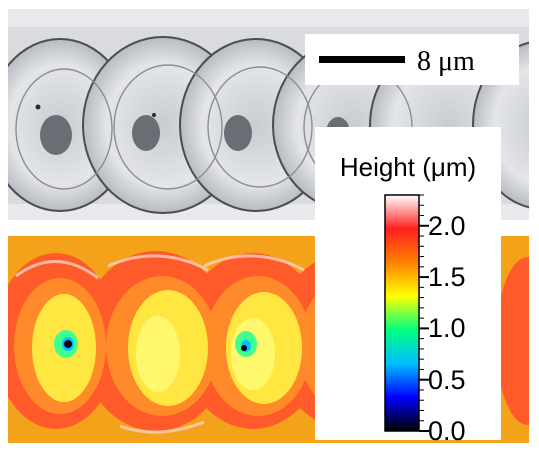 The width and height of the screenshot is (539, 452). I want to click on colorbar-tick-label: 2.0, so click(447, 225).